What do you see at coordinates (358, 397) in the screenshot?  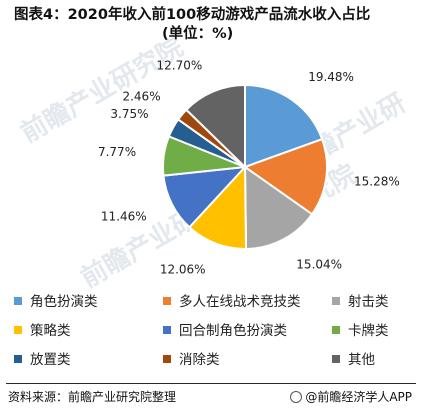 I see `brand-credit-text: @前瞻经济学人APP` at bounding box center [358, 397].